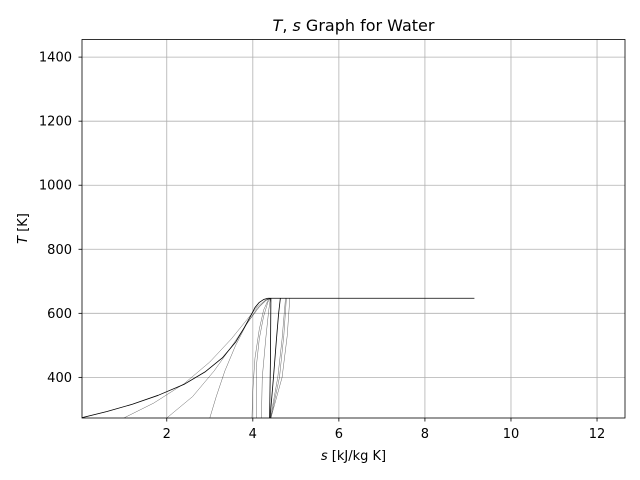 This screenshot has height=480, width=640. I want to click on y-tick-label: 1400, so click(55, 58).